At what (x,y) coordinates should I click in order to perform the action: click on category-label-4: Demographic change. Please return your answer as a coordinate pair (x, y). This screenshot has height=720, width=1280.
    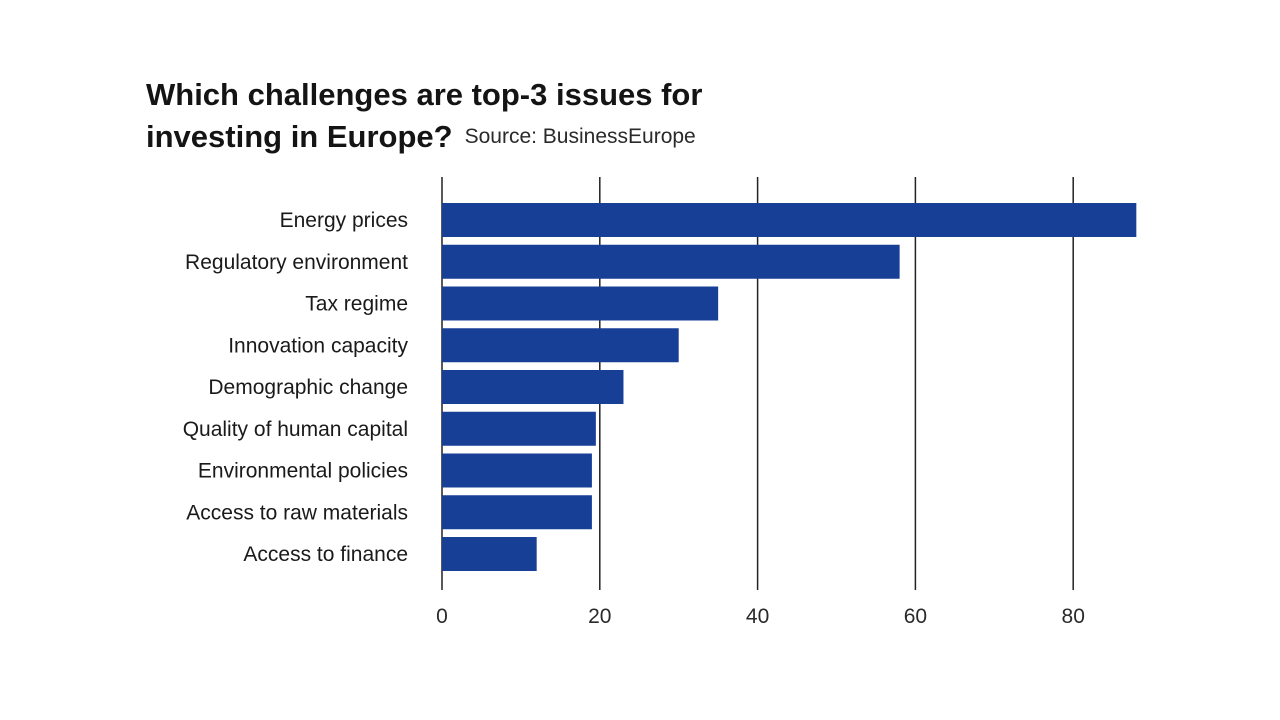
    Looking at the image, I should click on (308, 387).